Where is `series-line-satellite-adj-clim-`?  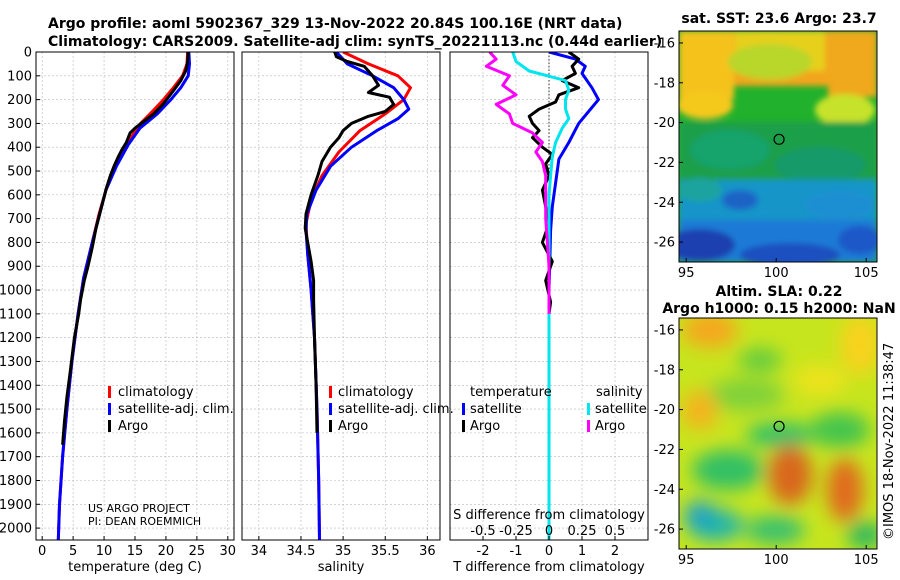
series-line-satellite-adj-clim- is located at coordinates (123, 296).